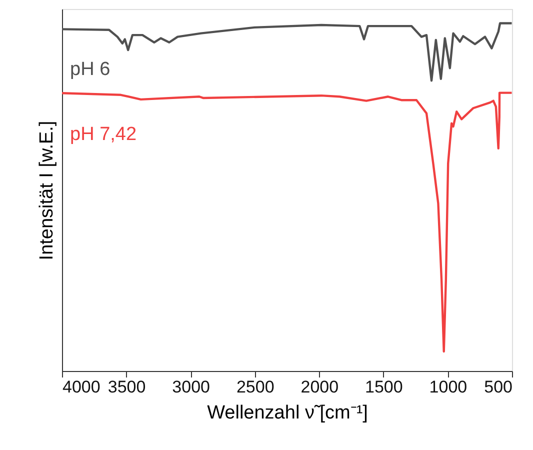 The width and height of the screenshot is (533, 450). Describe the element at coordinates (81, 387) in the screenshot. I see `x-tick-label: 4000` at that location.